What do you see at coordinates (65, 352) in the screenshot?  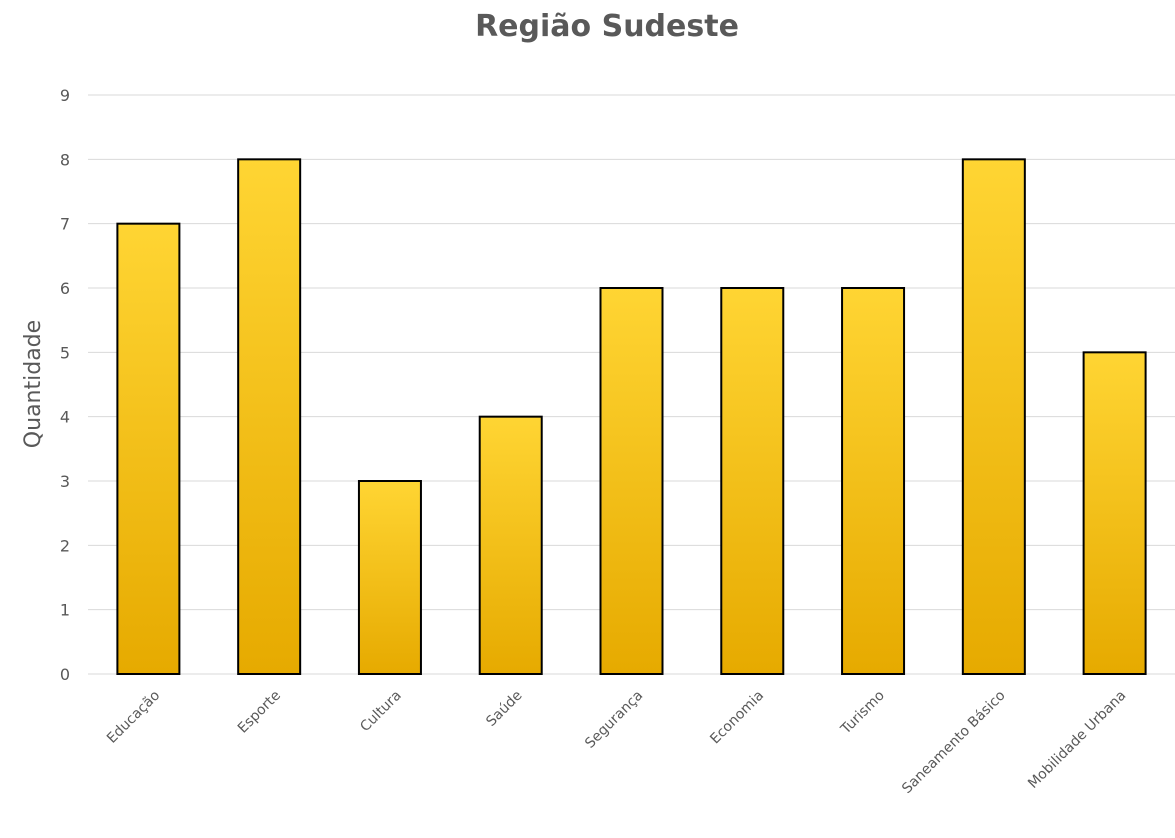 I see `y-tick-label: 5` at bounding box center [65, 352].